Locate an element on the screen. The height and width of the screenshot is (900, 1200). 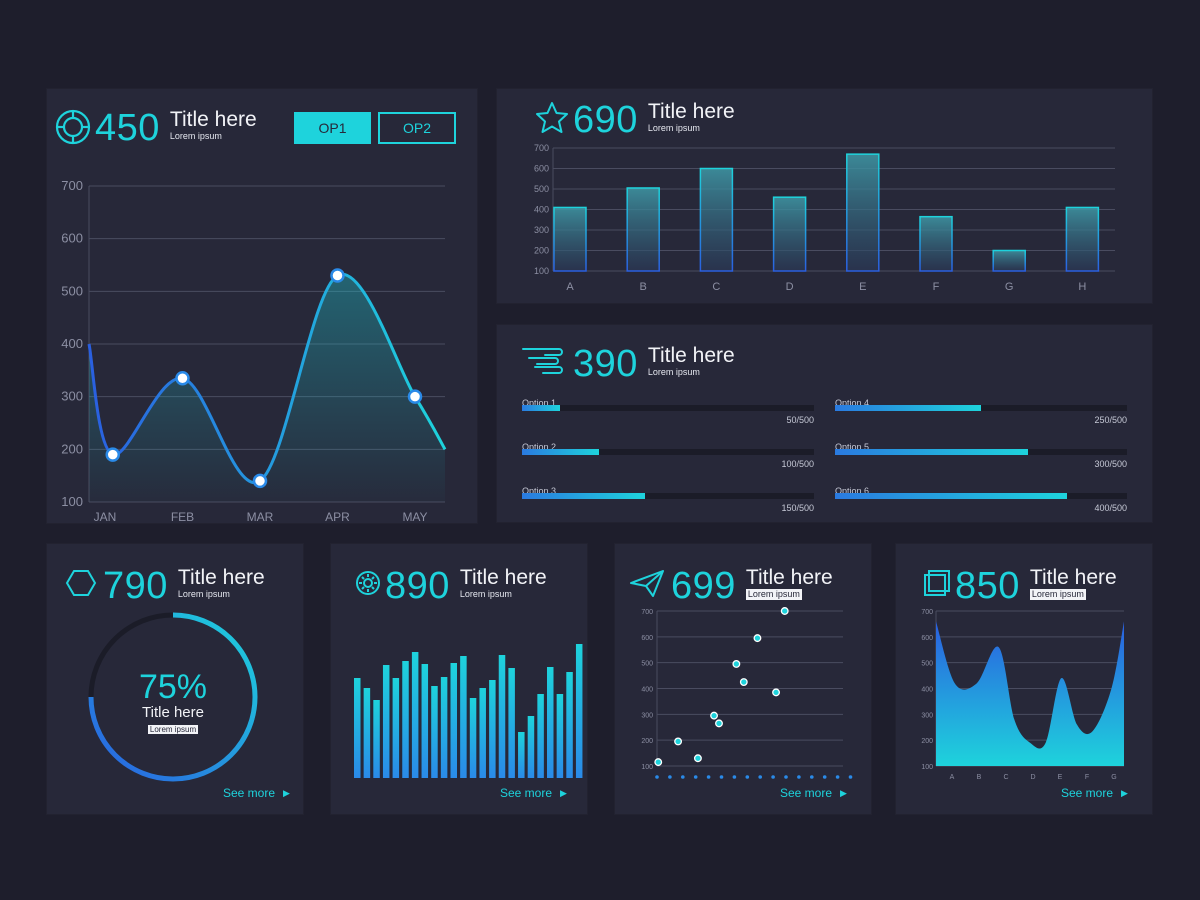
op2-button: OP2 is located at coordinates (417, 128).